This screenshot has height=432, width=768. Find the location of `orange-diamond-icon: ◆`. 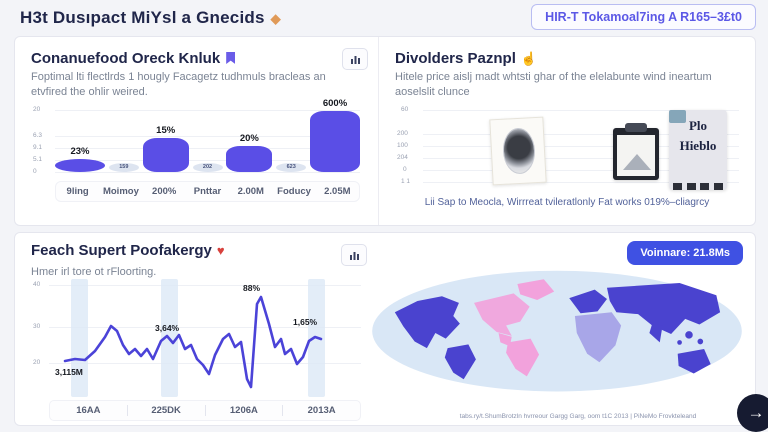

orange-diamond-icon: ◆ is located at coordinates (275, 18).